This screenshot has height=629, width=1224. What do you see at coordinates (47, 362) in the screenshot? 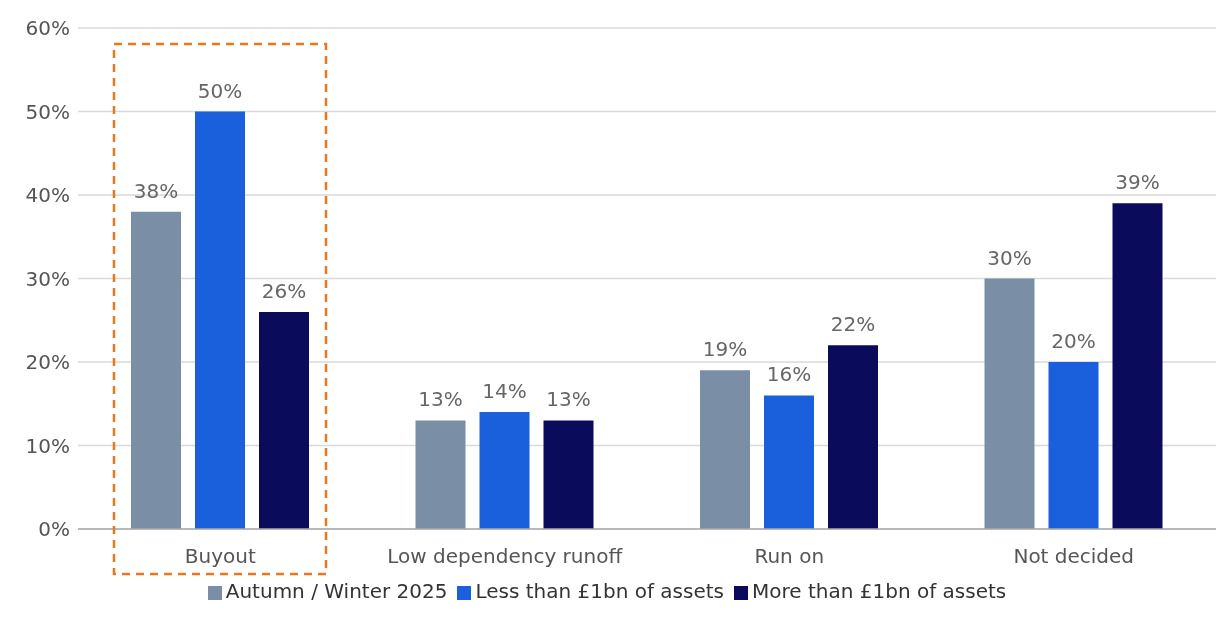
I see `y-tick-label: 20%` at bounding box center [47, 362].